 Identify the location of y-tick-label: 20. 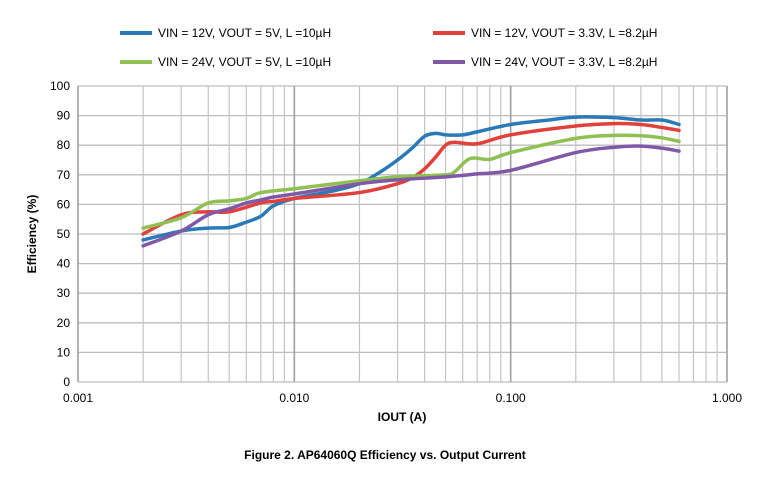
(64, 323).